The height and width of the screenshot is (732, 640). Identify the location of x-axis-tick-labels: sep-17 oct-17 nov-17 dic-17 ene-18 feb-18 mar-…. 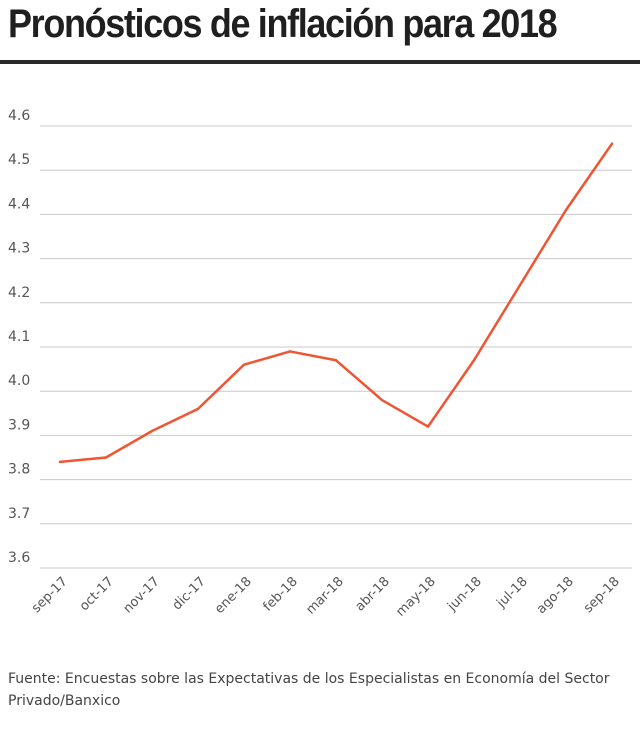
(326, 596).